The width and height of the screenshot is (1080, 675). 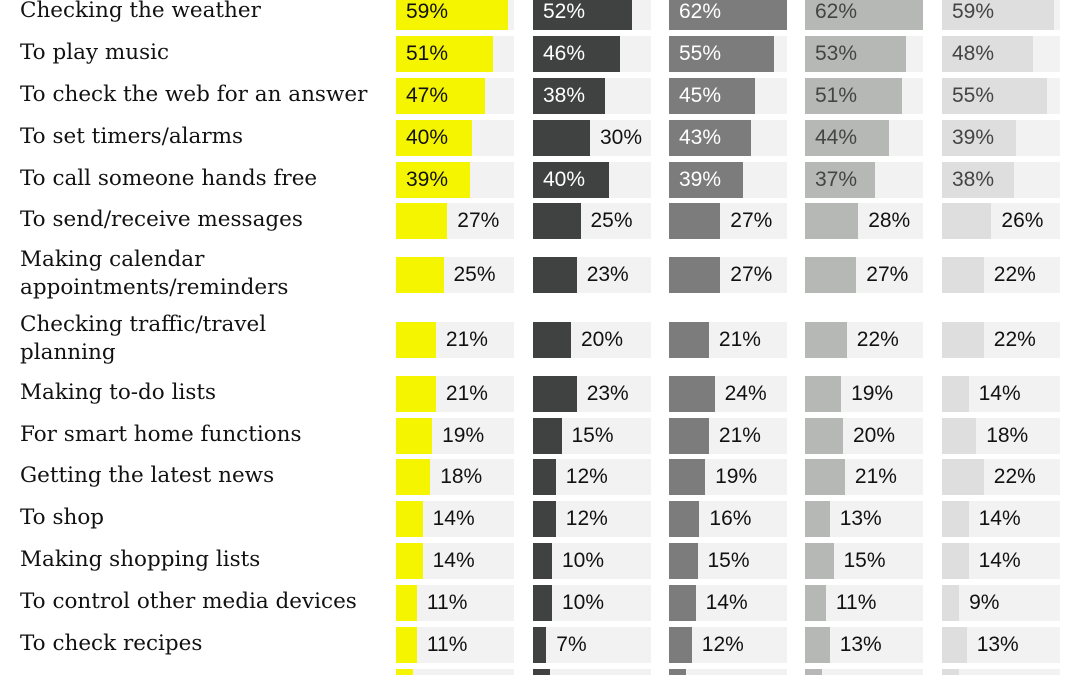 I want to click on value-label: 26%, so click(x=1022, y=220).